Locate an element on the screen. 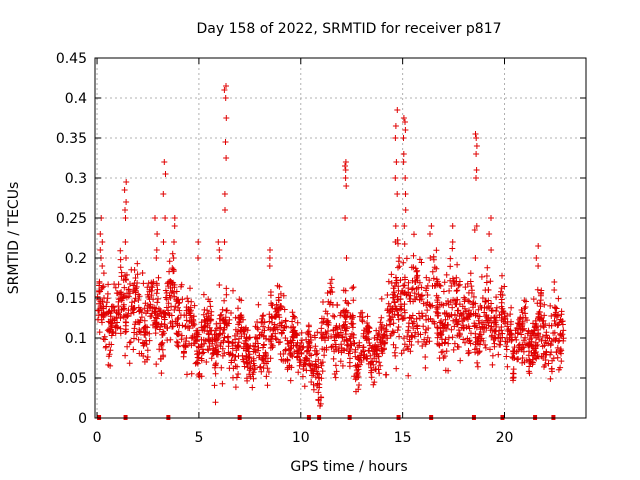 The width and height of the screenshot is (640, 480). x-axis-label: GPS time / hours is located at coordinates (348, 467).